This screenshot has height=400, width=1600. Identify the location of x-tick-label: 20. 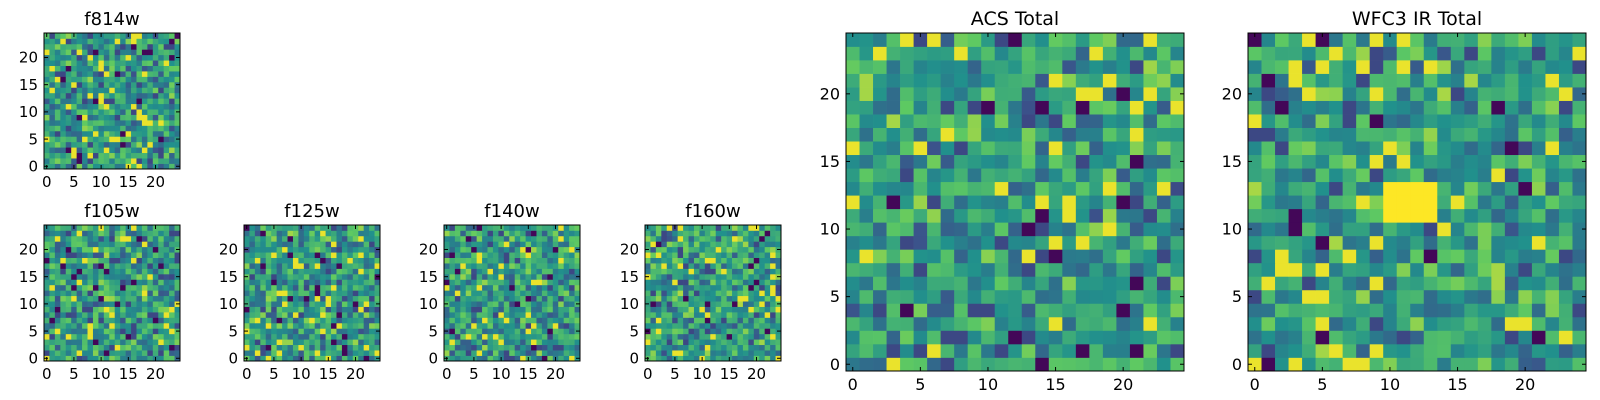
(1123, 384).